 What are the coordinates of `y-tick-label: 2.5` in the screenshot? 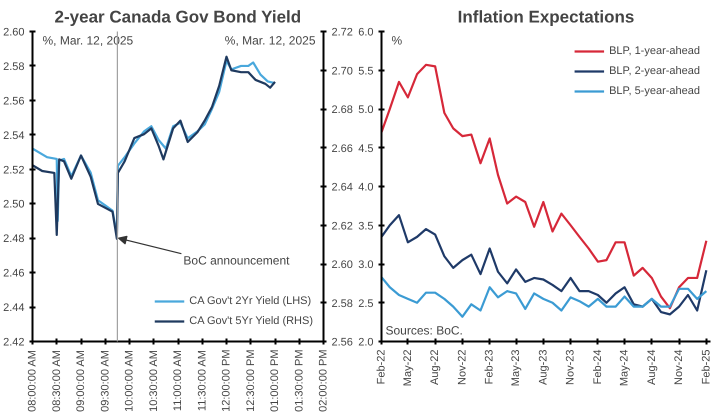 It's located at (366, 304).